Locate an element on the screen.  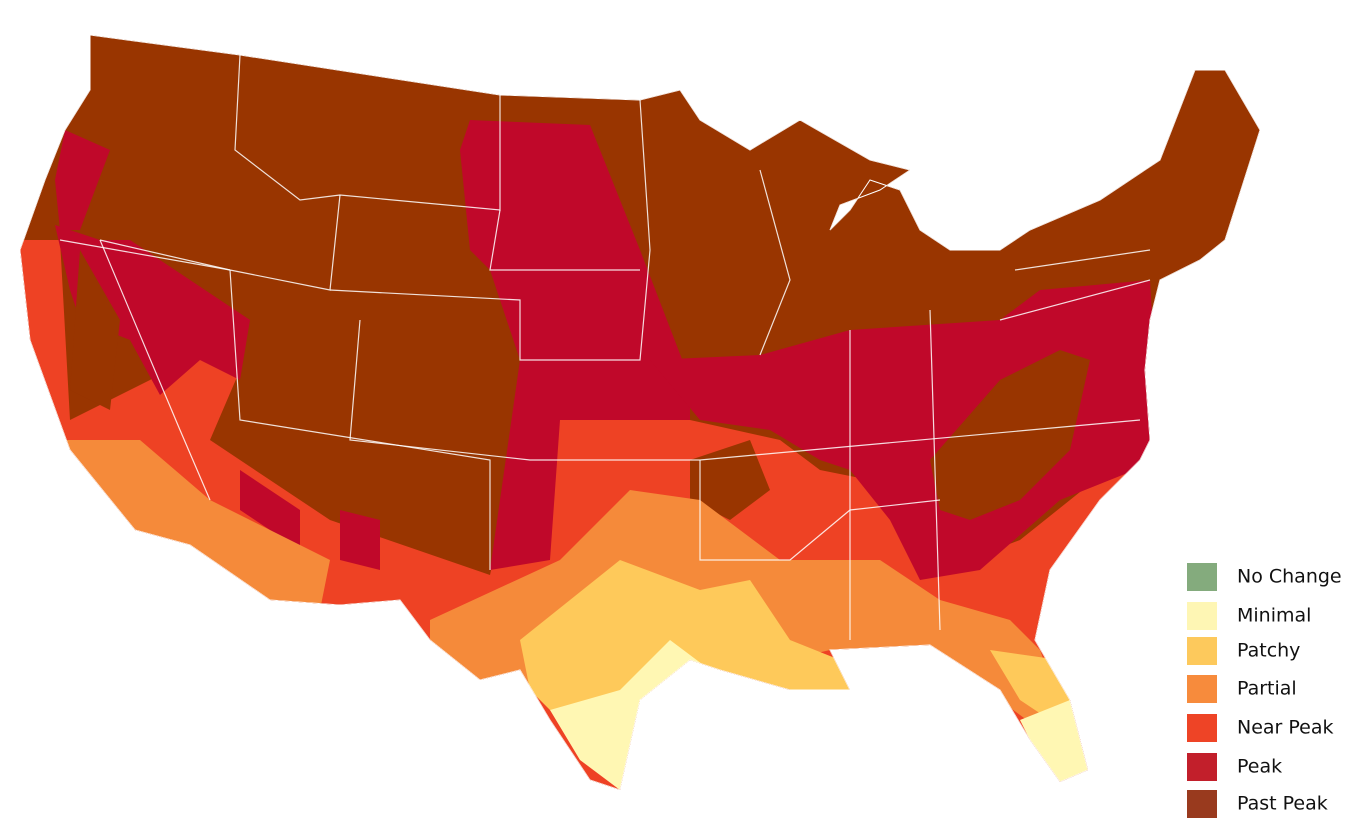
legend-label: Patchy is located at coordinates (1268, 651).